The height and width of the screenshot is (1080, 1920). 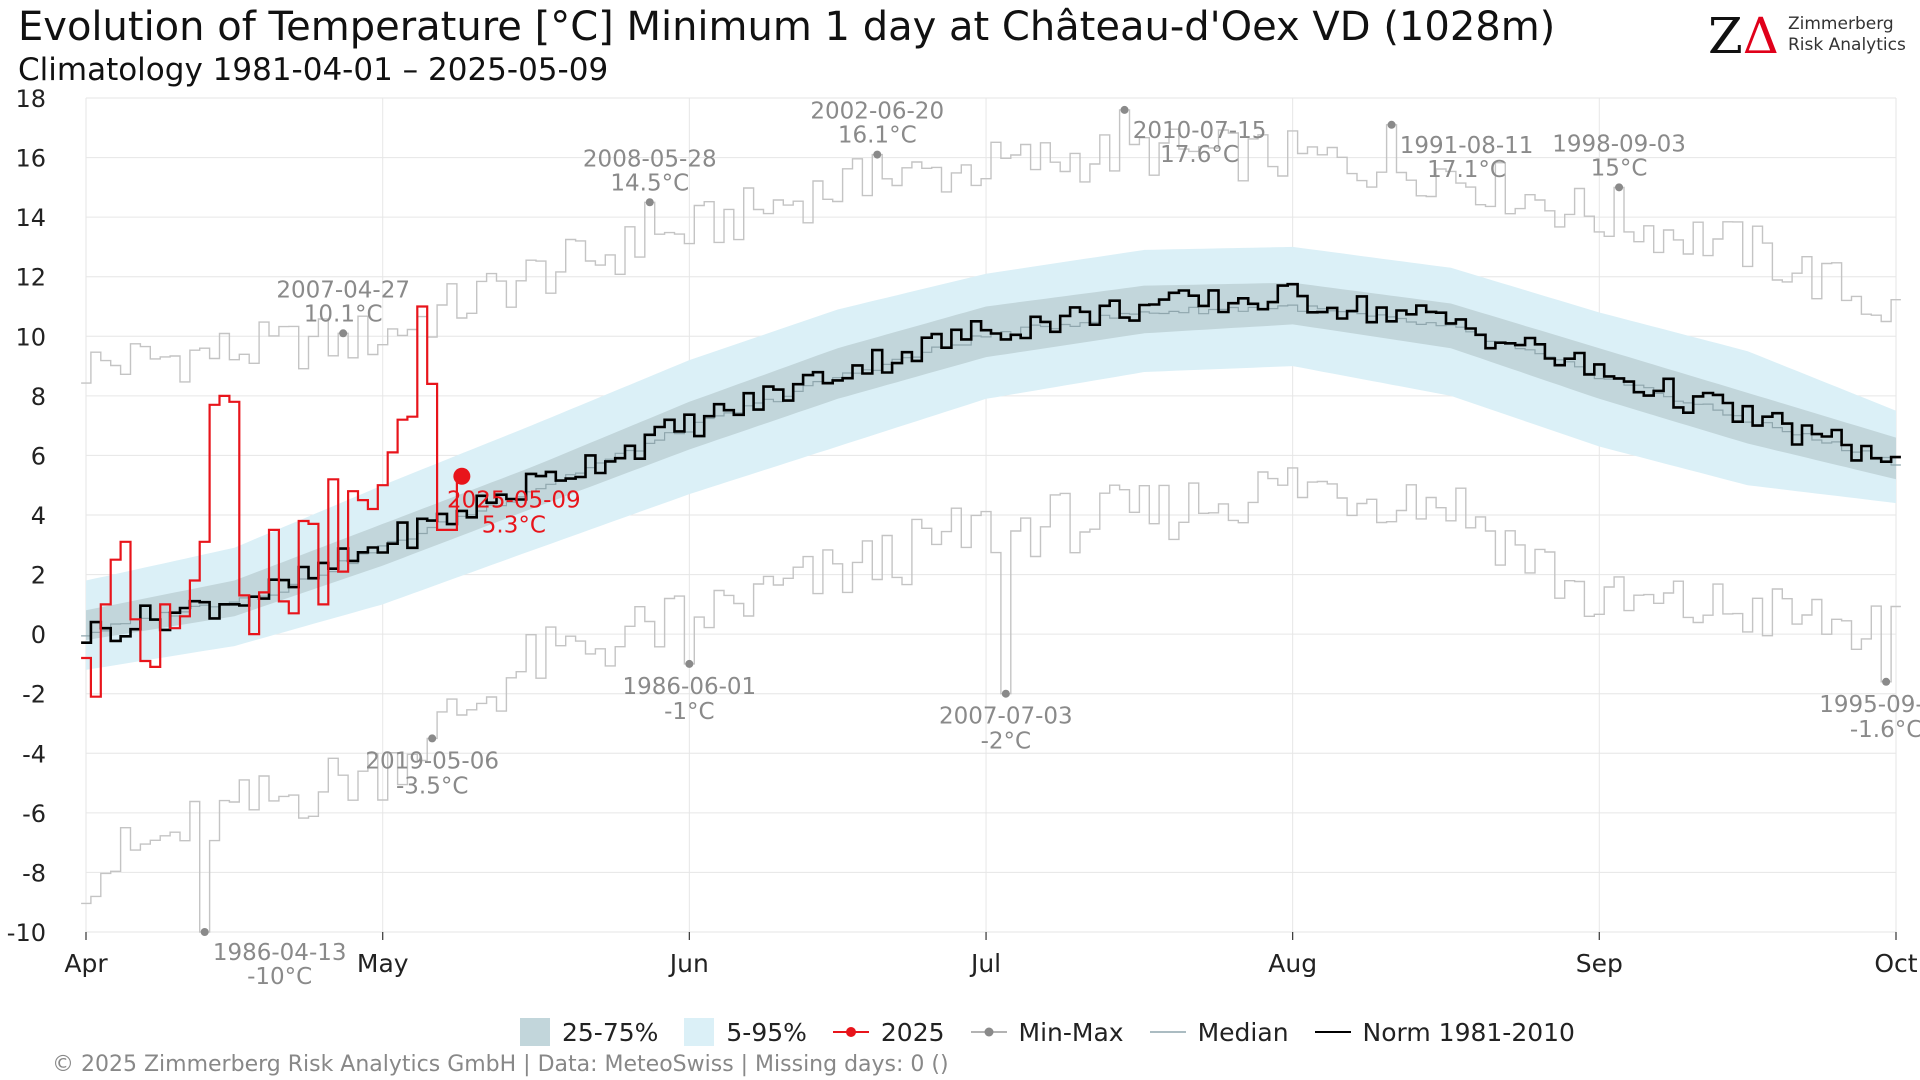 I want to click on record-date-label: 2008-05-28, so click(x=650, y=159).